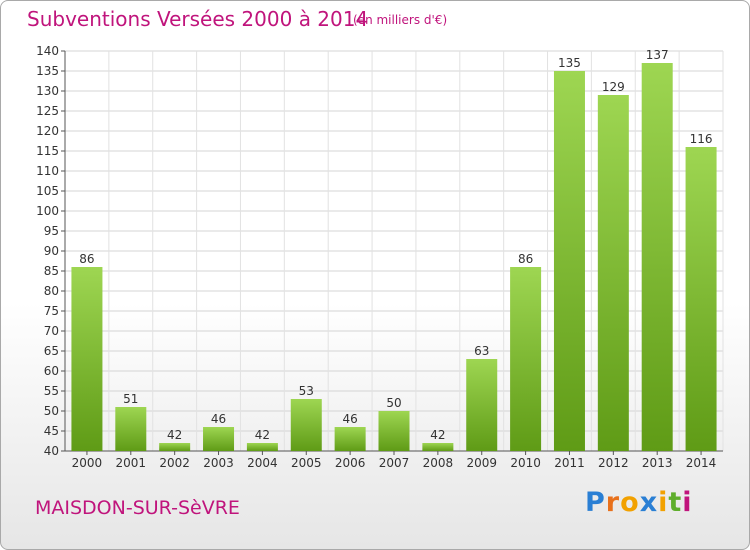 The width and height of the screenshot is (750, 550). What do you see at coordinates (569, 463) in the screenshot?
I see `x-tick-label: 2011` at bounding box center [569, 463].